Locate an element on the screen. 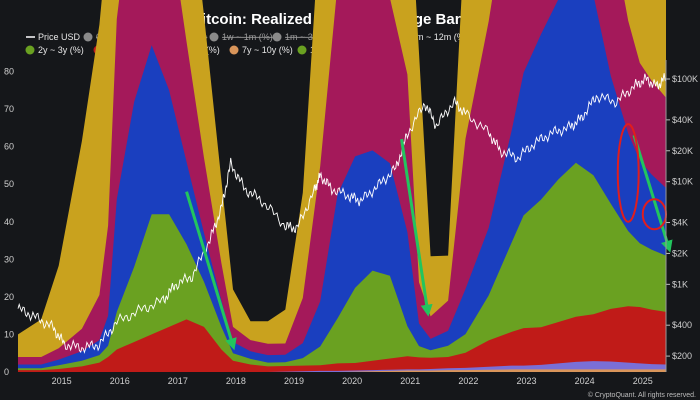 The width and height of the screenshot is (700, 400). legend-item: 7y ~ 10y (%) is located at coordinates (261, 50).